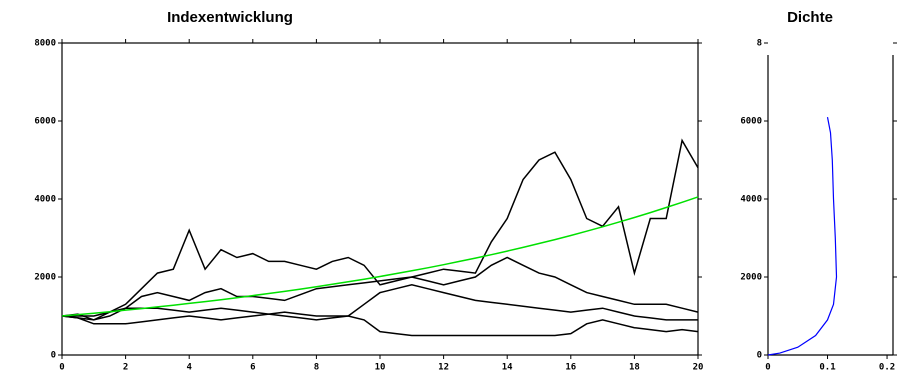  I want to click on x-tick-label: 0.1, so click(827, 368).